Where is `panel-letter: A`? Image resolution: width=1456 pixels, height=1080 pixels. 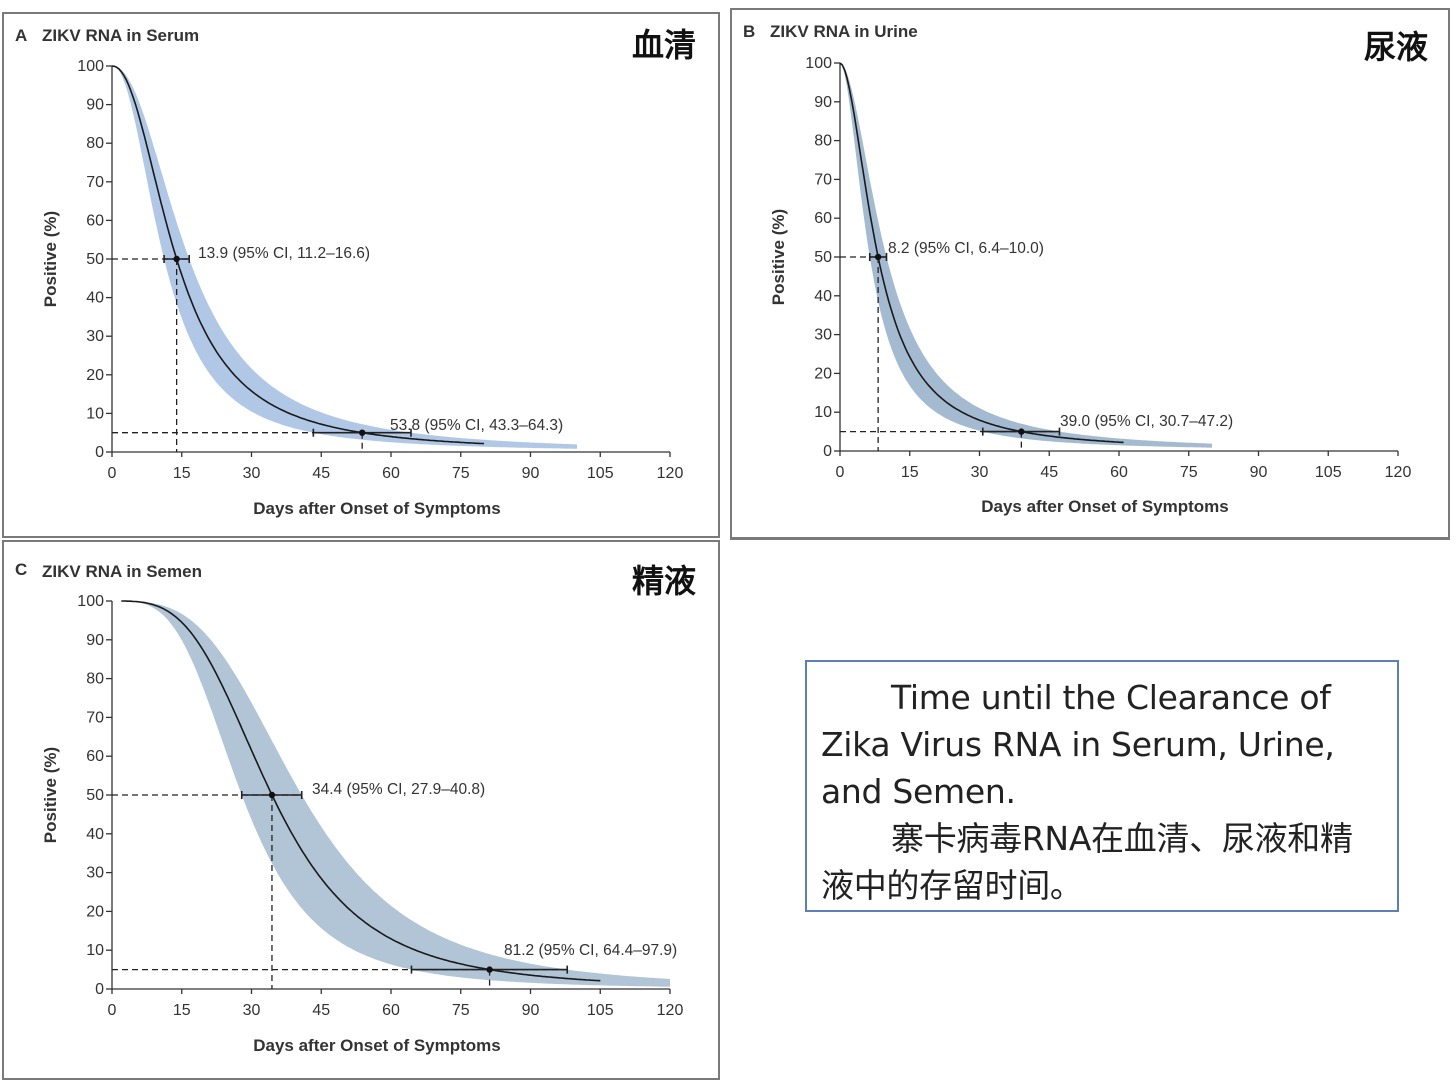 panel-letter: A is located at coordinates (21, 35).